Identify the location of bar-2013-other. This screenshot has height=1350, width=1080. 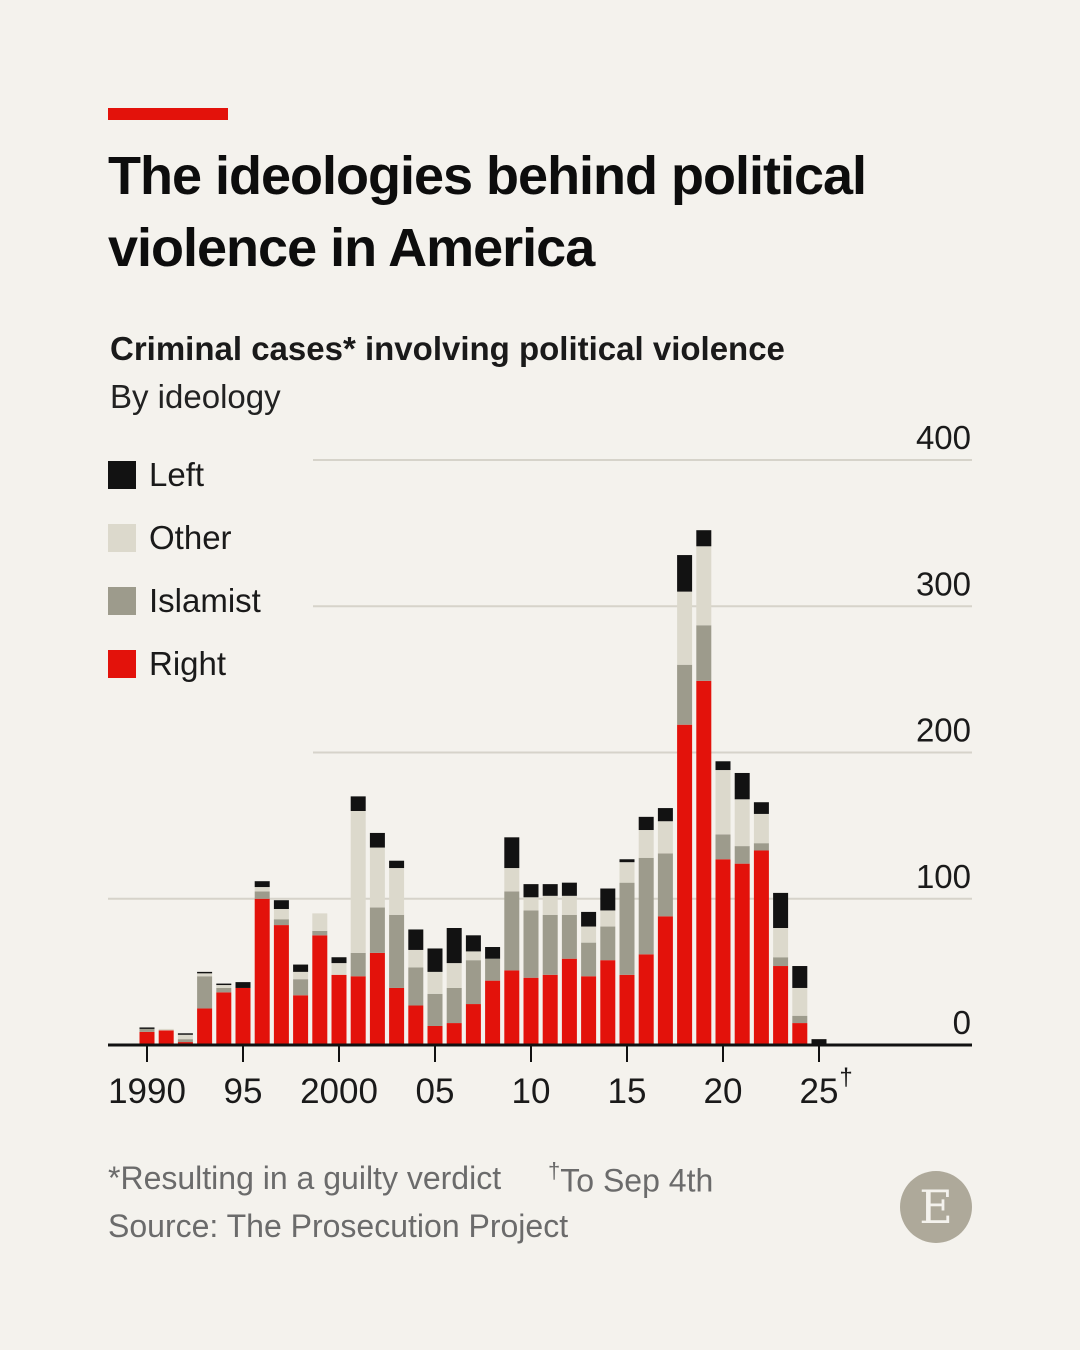
(589, 934).